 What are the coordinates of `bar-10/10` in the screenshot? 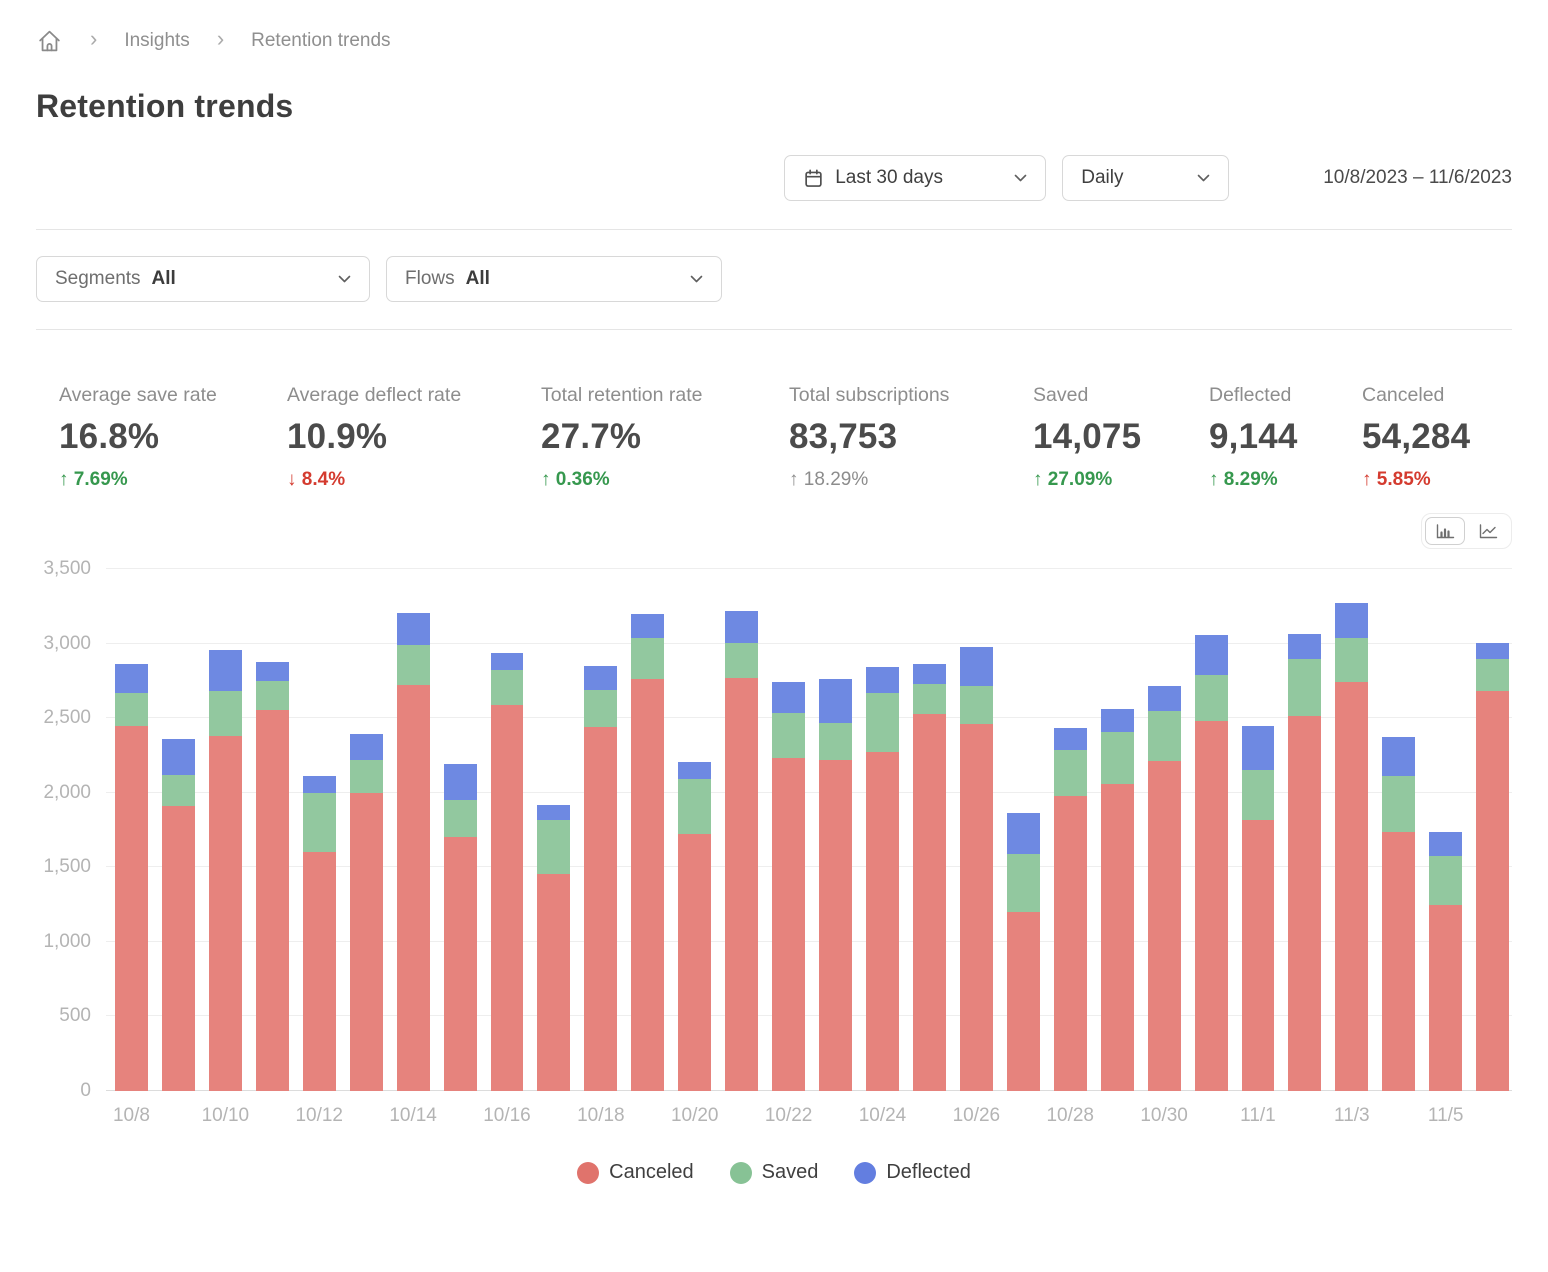 It's located at (225, 830).